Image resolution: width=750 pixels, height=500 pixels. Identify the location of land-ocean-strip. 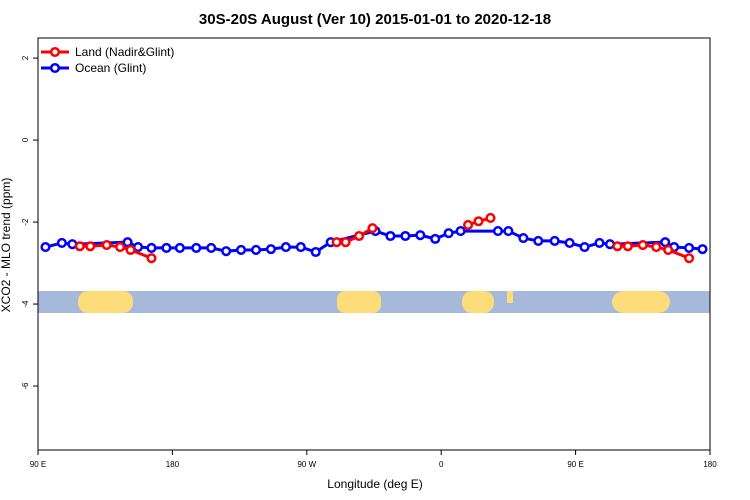
(374, 302).